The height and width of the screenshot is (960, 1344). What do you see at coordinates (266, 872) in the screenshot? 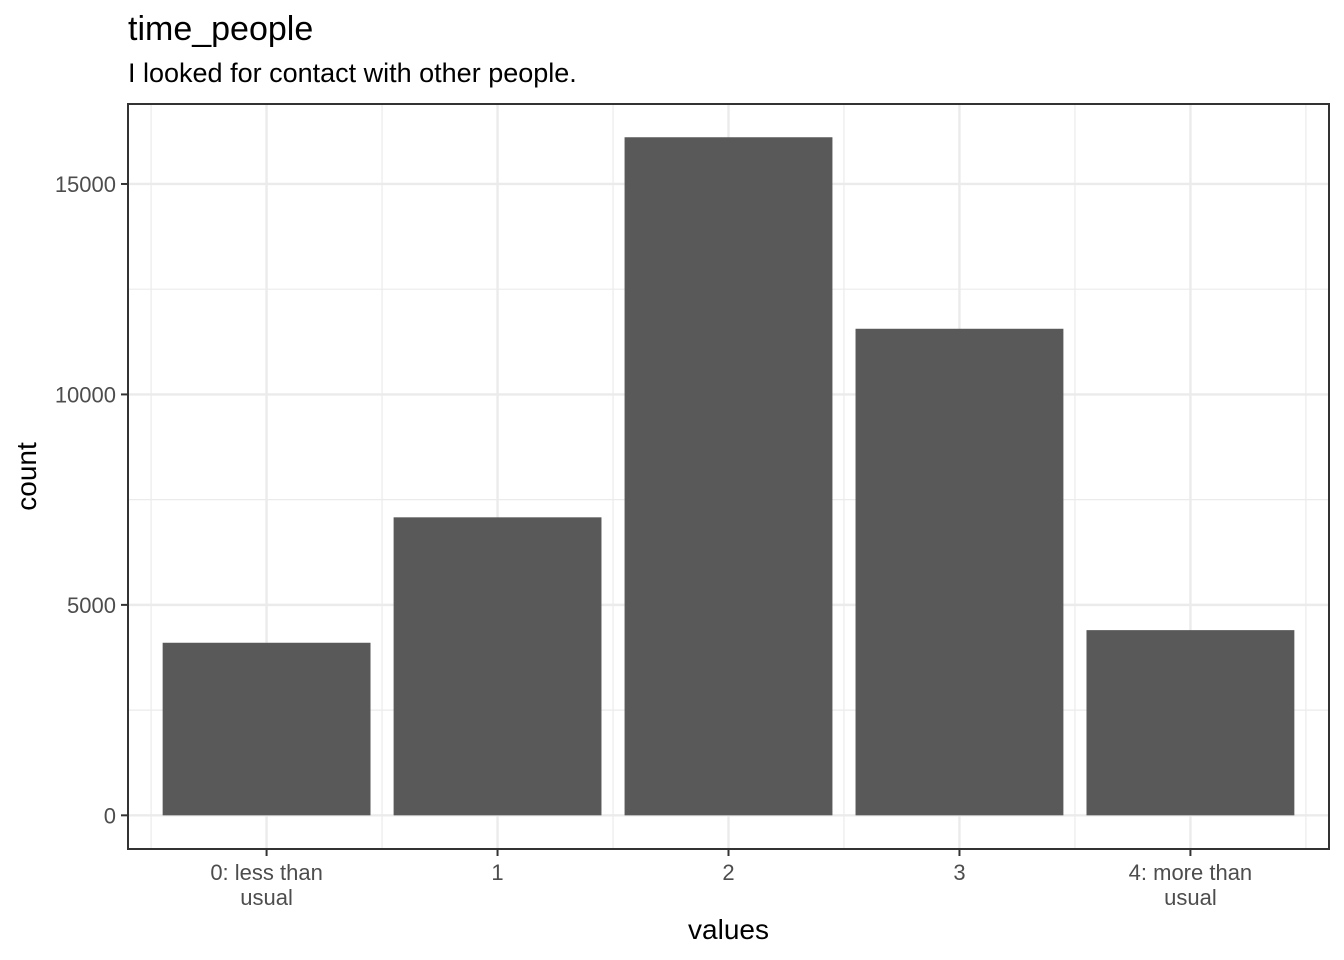
I see `x-tick-label-line: 0: less than` at bounding box center [266, 872].